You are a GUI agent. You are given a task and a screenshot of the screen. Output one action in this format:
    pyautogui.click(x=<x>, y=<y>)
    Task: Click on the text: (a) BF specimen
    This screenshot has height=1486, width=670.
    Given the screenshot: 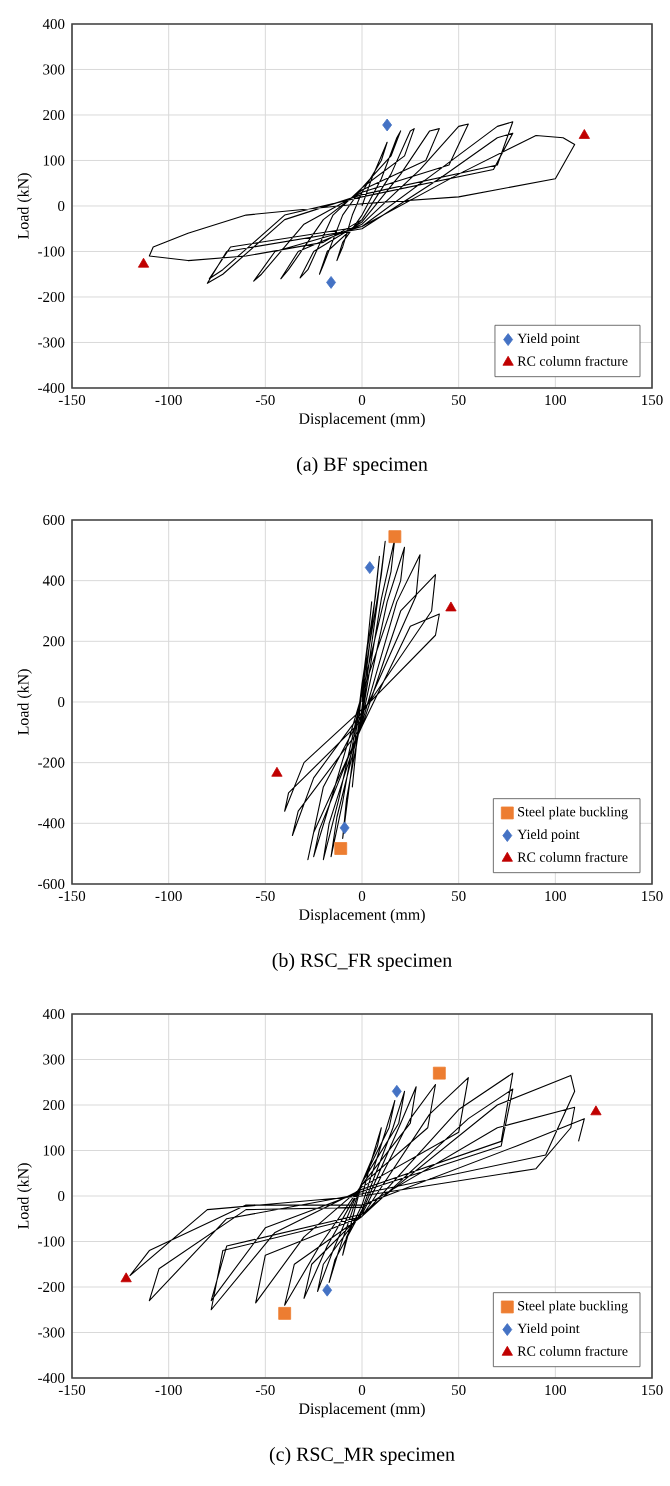 What is the action you would take?
    pyautogui.click(x=362, y=466)
    